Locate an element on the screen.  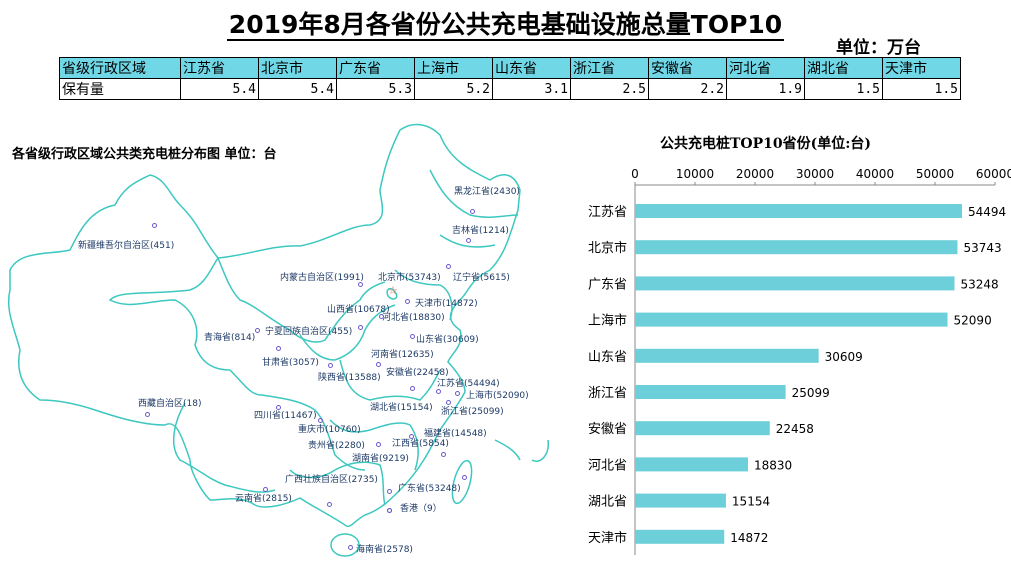
map-label: 宁夏回族自治区(455) is located at coordinates (309, 332).